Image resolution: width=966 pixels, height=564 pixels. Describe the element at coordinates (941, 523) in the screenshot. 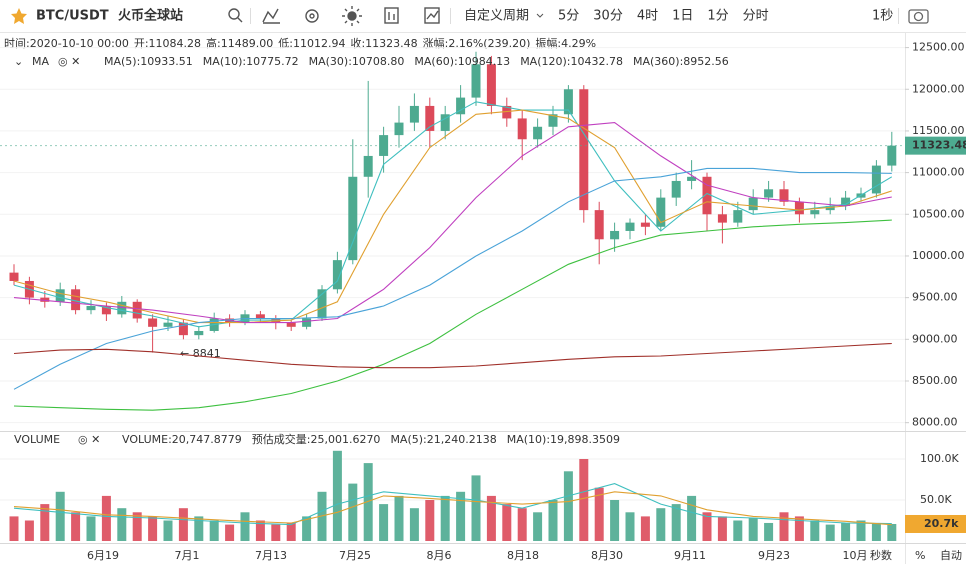

I see `volume-last-label: 20.7k` at that location.